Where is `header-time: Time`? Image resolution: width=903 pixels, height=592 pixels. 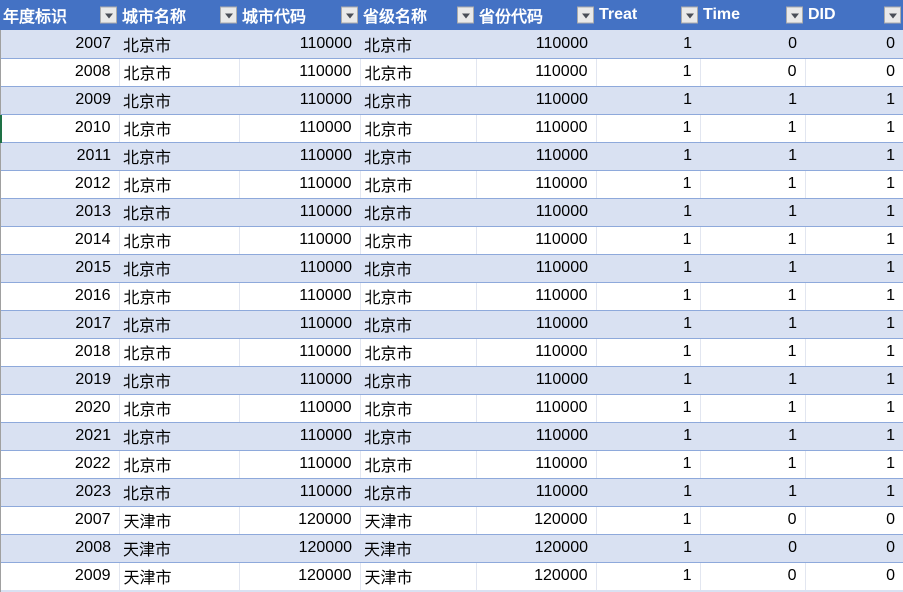 header-time: Time is located at coordinates (752, 15).